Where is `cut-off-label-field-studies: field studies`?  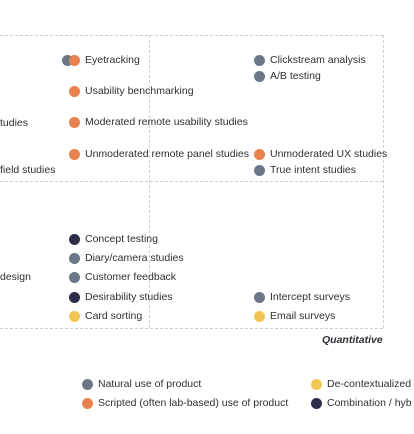
cut-off-label-field-studies: field studies is located at coordinates (28, 170).